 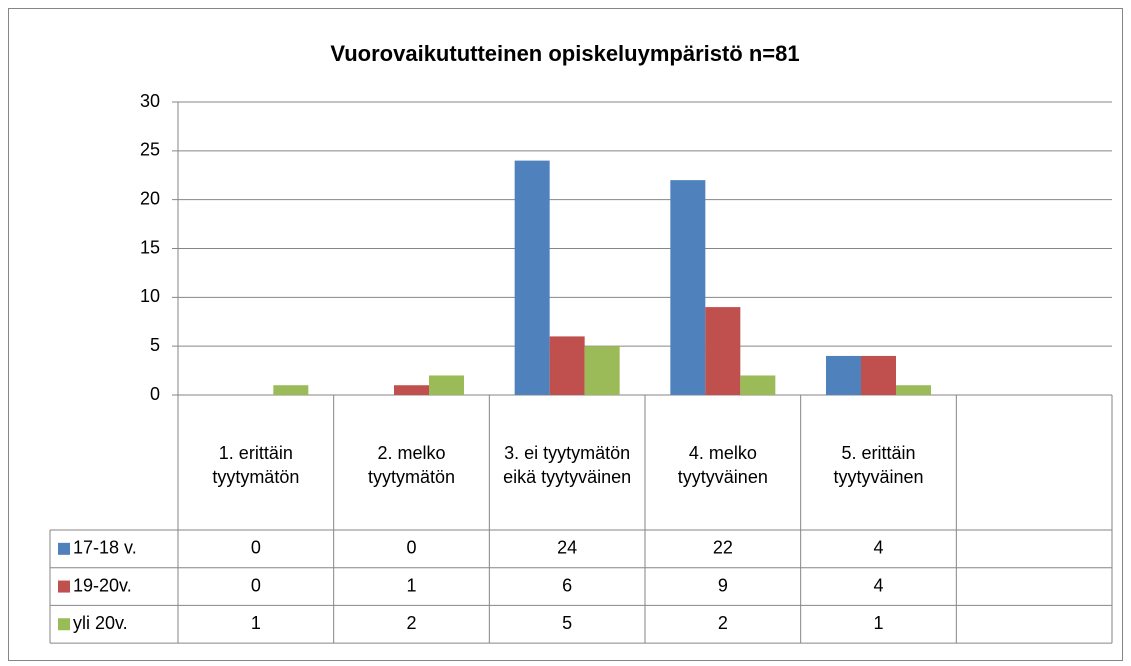 I want to click on y-tick-label: 0, so click(x=155, y=394).